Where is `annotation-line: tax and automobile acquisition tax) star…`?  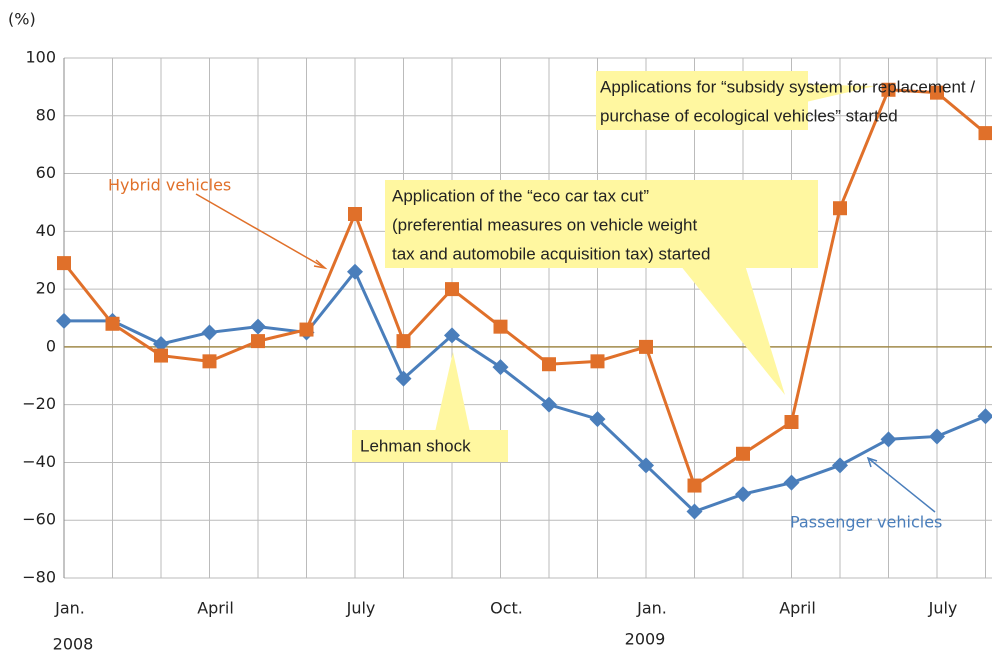
annotation-line: tax and automobile acquisition tax) star… is located at coordinates (551, 253).